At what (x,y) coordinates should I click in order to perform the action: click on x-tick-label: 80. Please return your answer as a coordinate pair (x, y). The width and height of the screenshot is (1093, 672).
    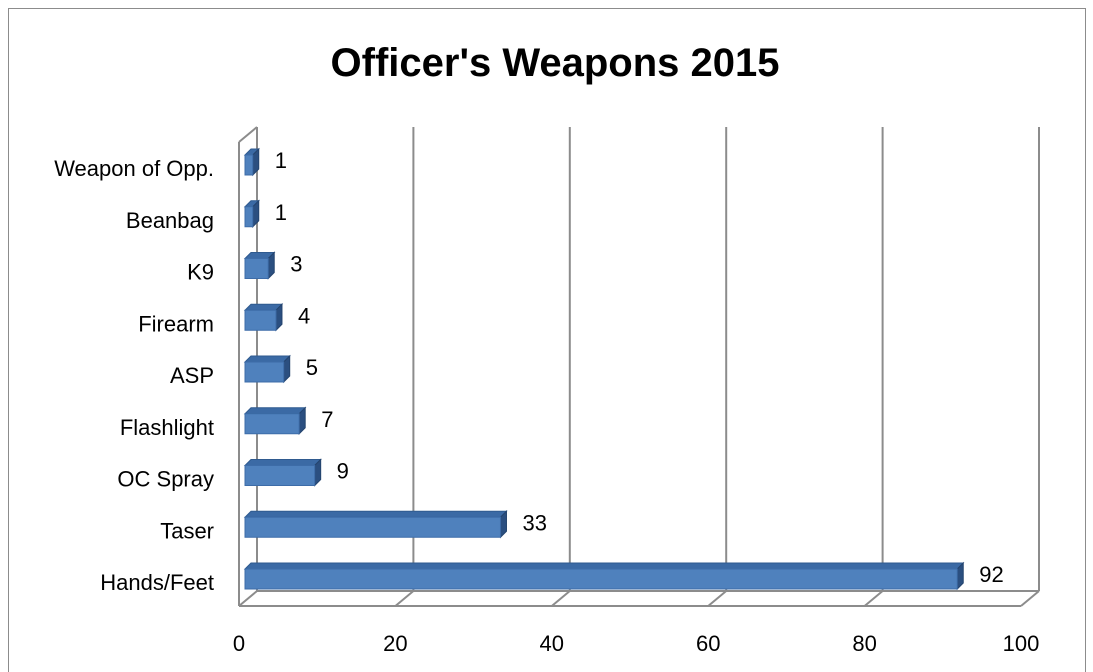
    Looking at the image, I should click on (864, 643).